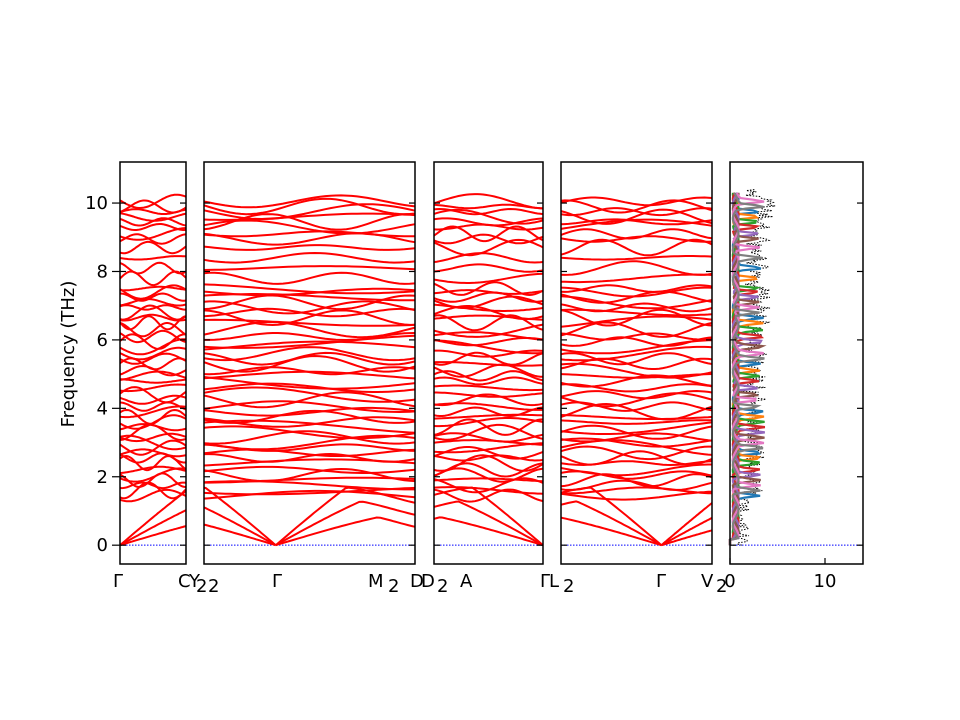 This screenshot has height=720, width=960. I want to click on x-tick-label: A, so click(466, 581).